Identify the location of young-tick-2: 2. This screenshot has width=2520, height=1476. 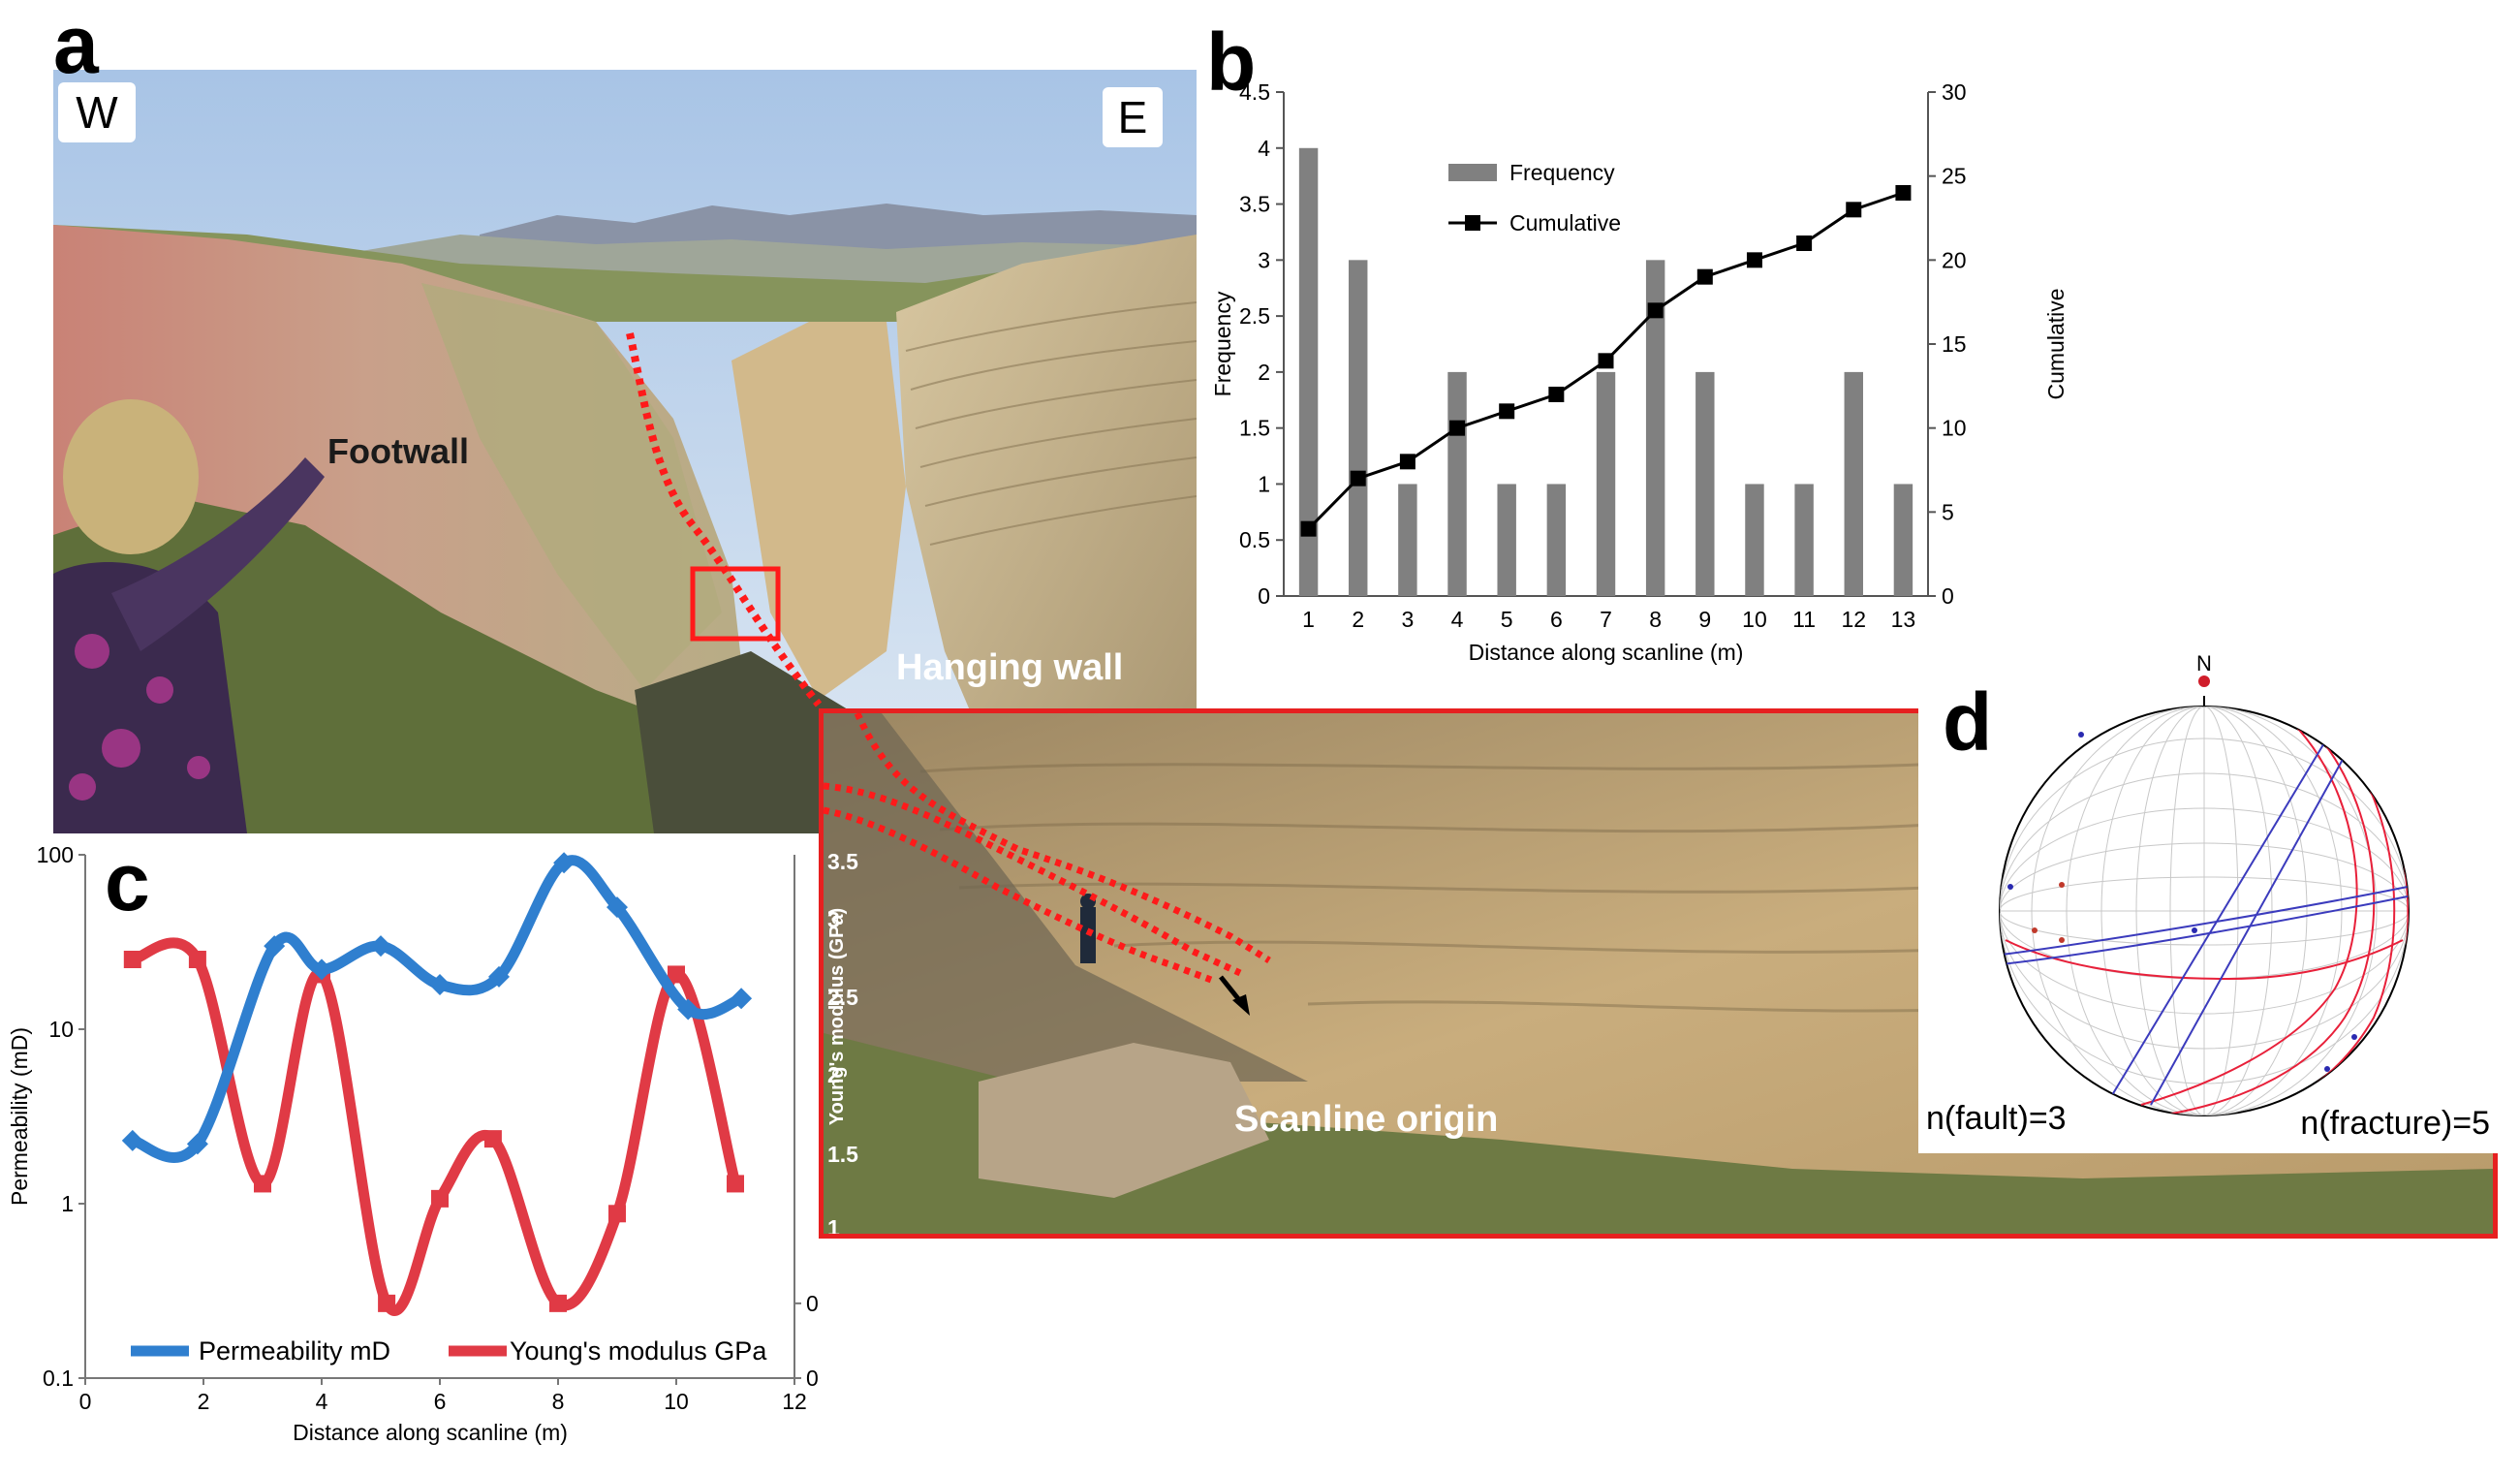
(833, 1074).